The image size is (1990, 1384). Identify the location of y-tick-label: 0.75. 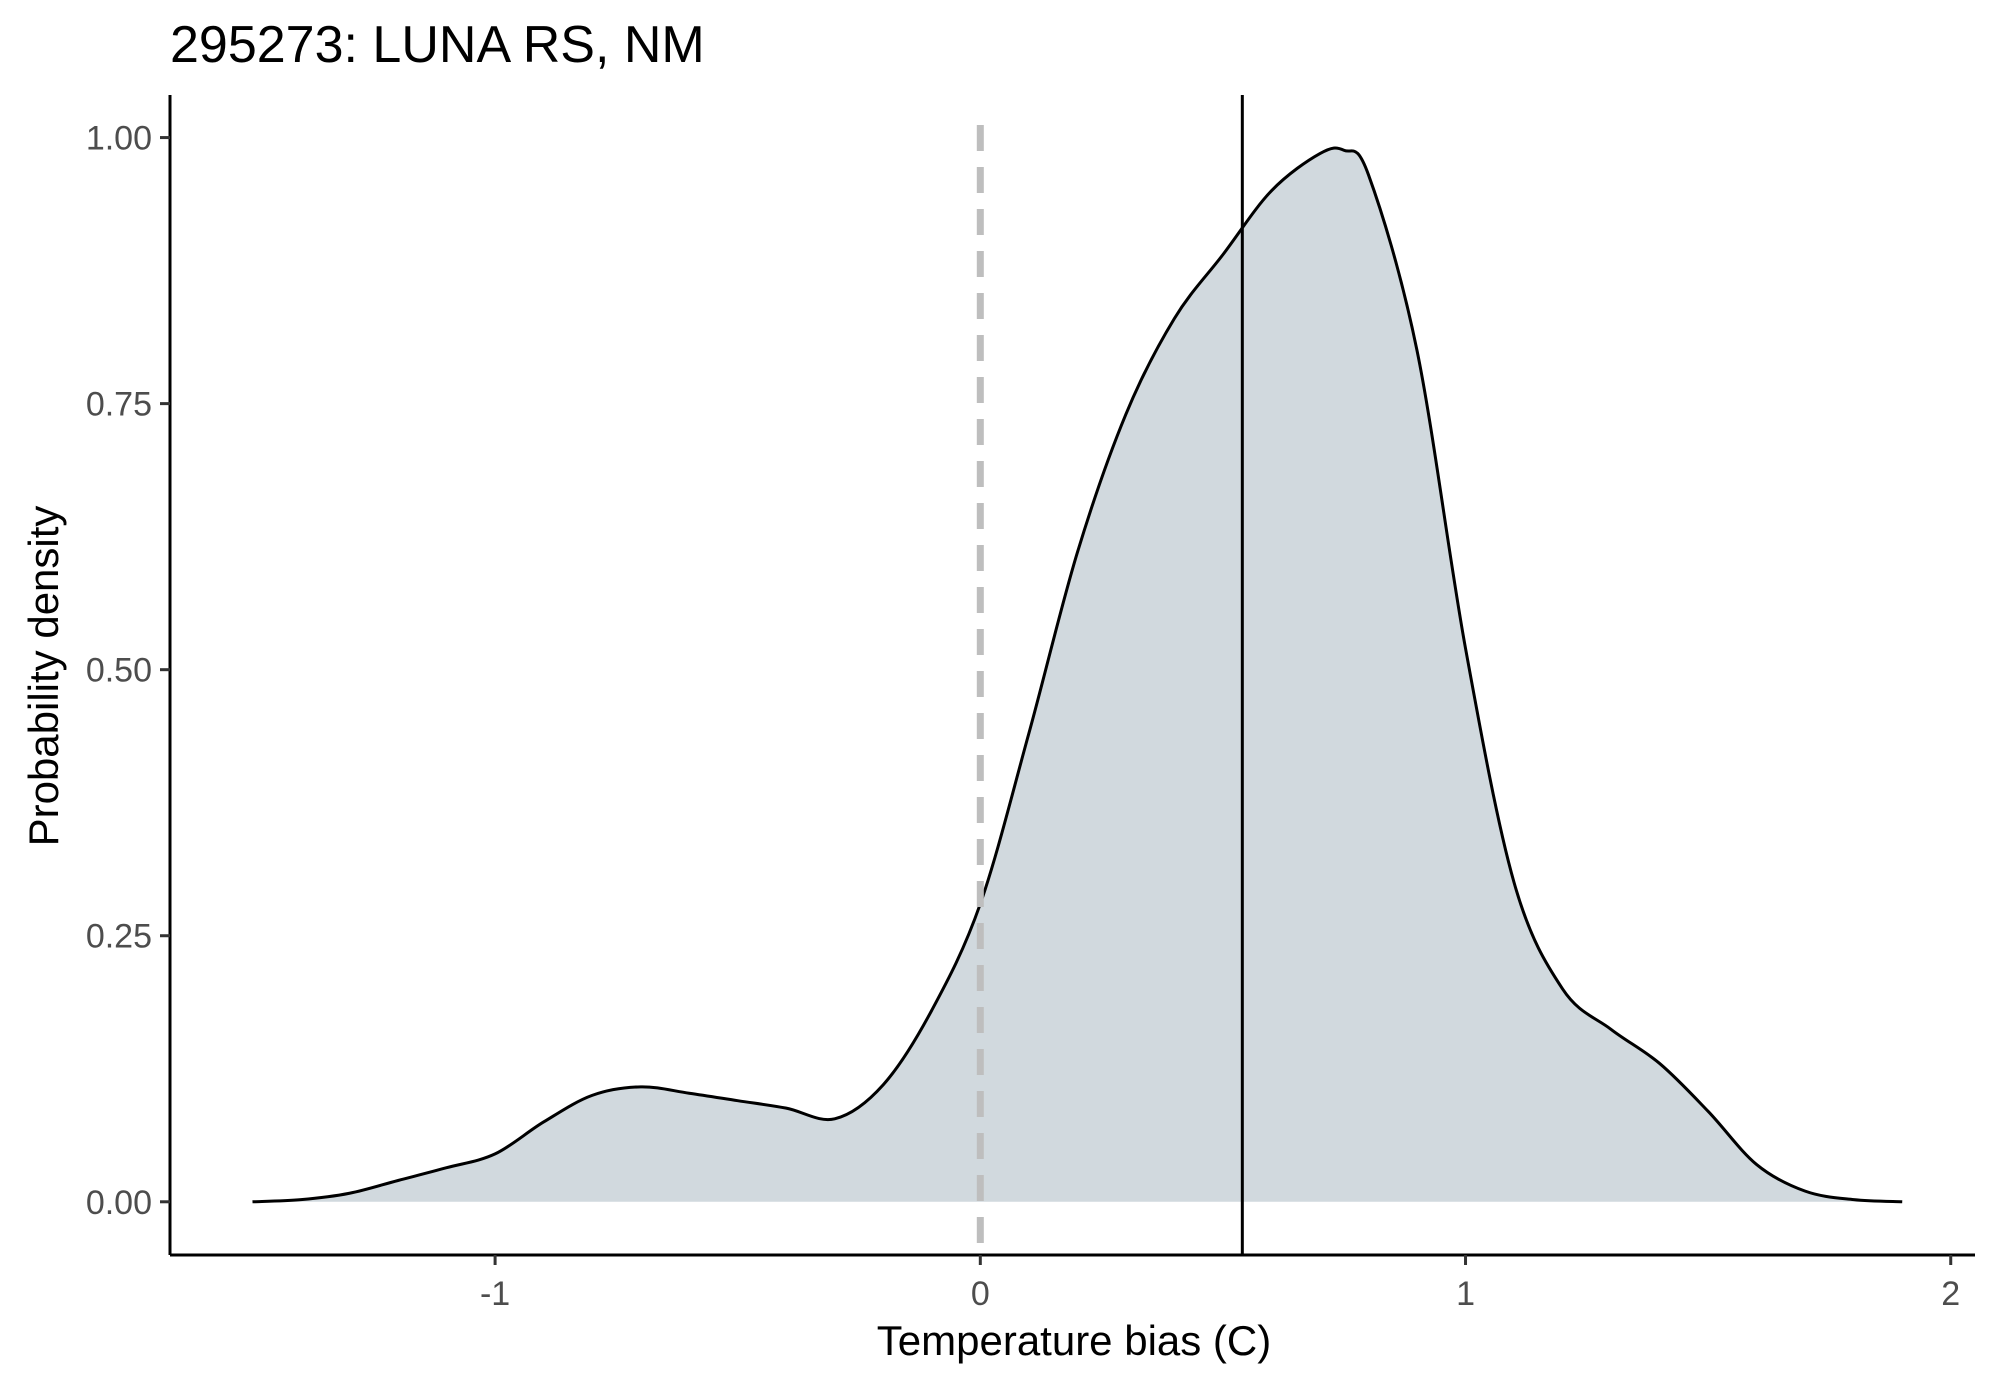
(119, 405).